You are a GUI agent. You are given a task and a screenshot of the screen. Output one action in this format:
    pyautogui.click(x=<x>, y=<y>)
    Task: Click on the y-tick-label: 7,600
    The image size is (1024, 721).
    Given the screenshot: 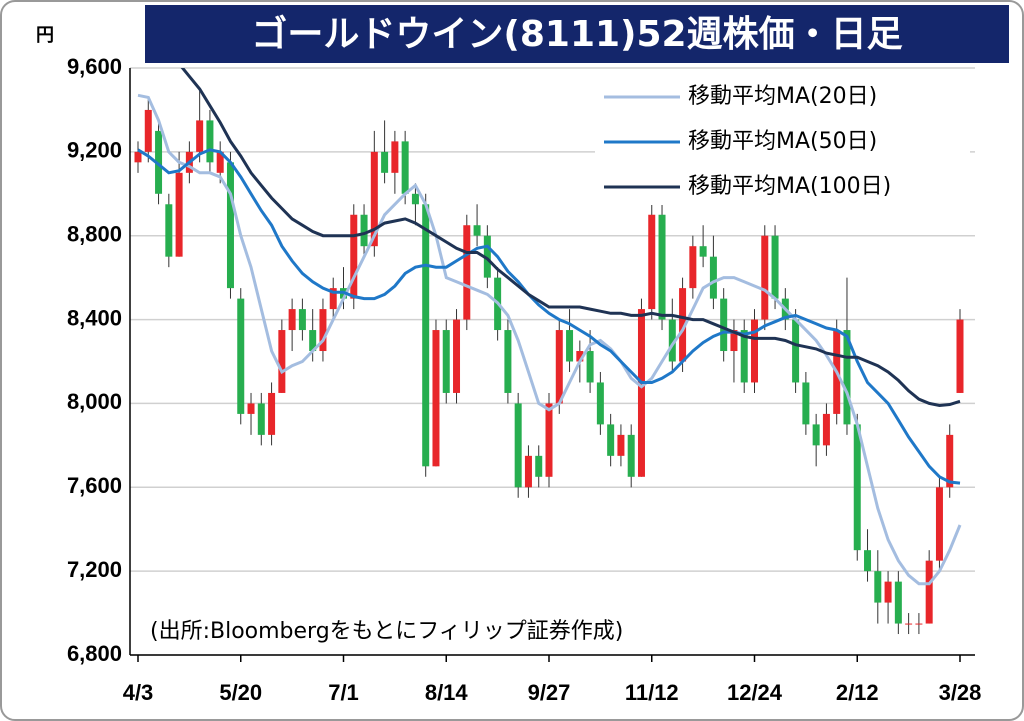 What is the action you would take?
    pyautogui.click(x=94, y=485)
    